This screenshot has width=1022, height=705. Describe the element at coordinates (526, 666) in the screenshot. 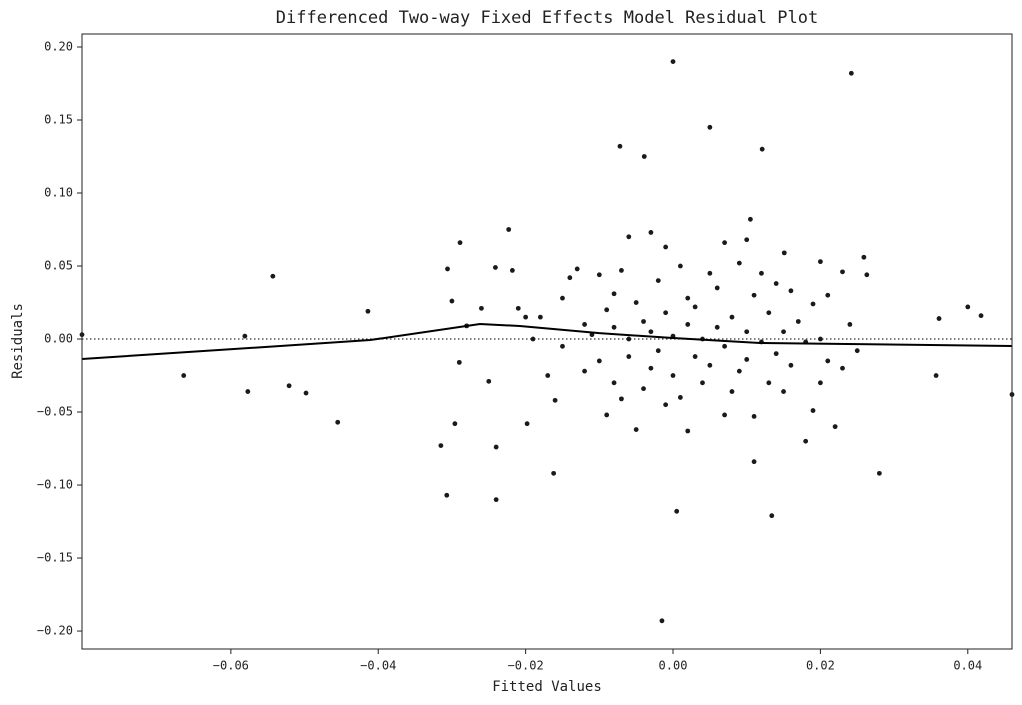

I see `x-tick-label: −0.02` at that location.